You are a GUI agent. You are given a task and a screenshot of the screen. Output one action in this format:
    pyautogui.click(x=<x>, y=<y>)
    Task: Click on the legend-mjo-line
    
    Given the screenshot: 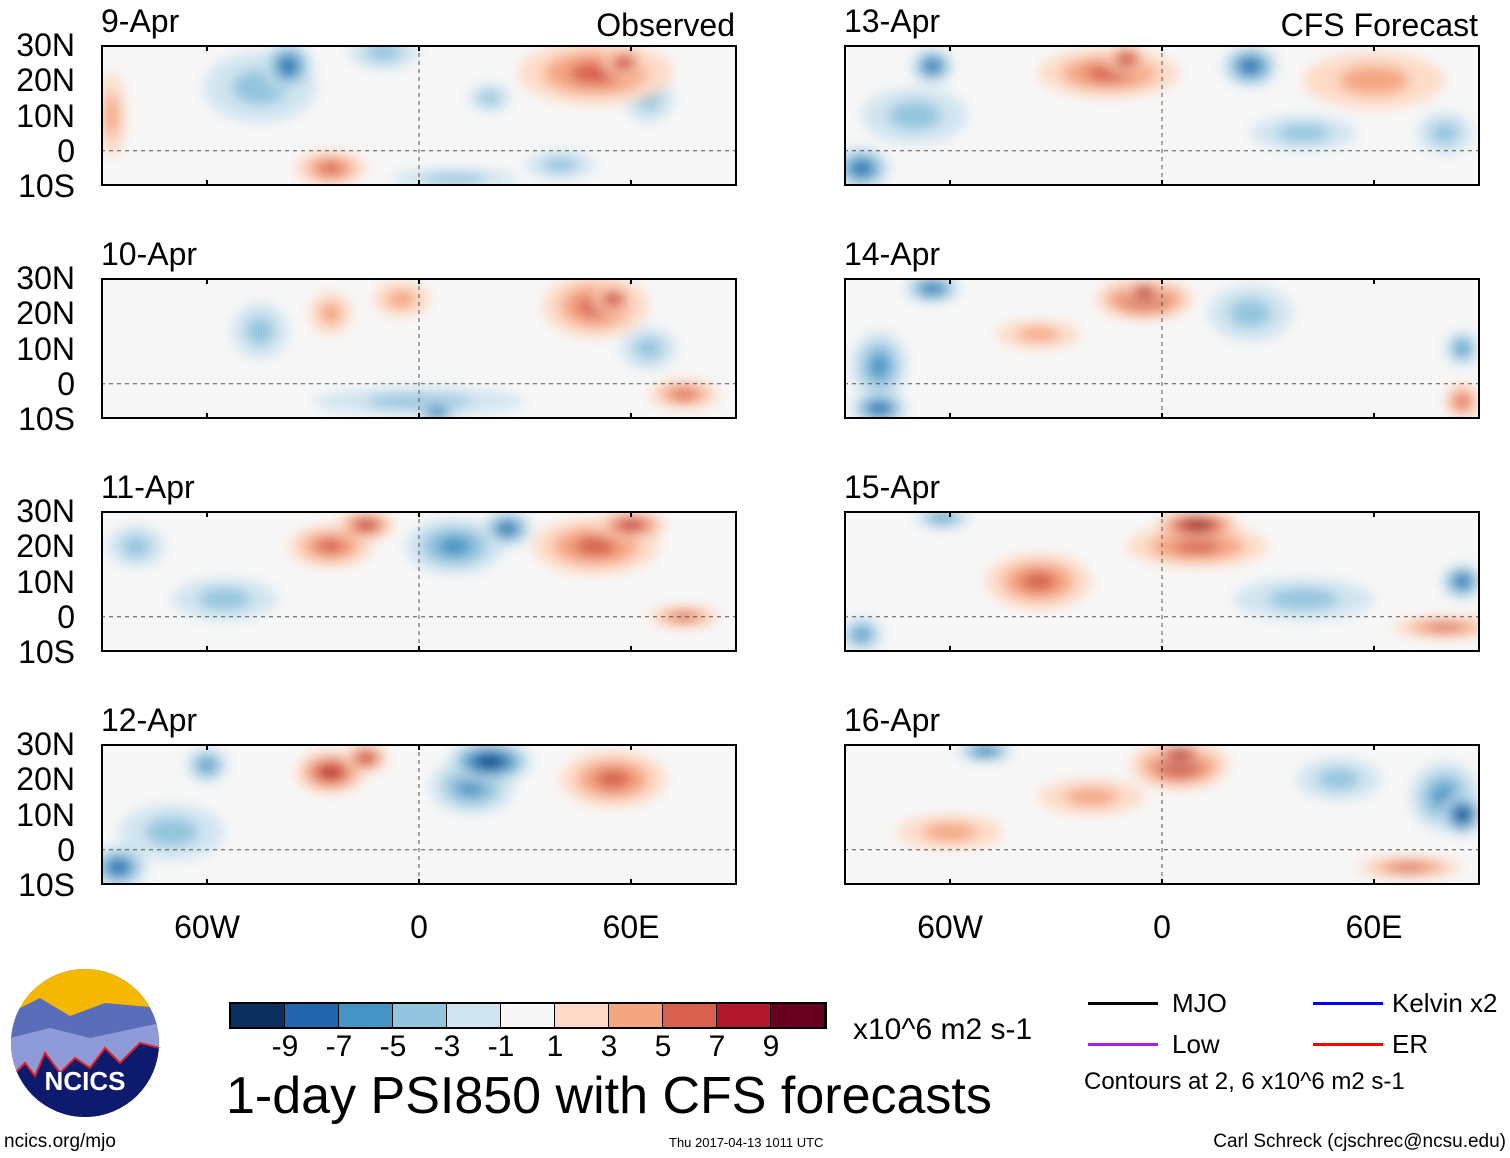 What is the action you would take?
    pyautogui.click(x=1123, y=1003)
    